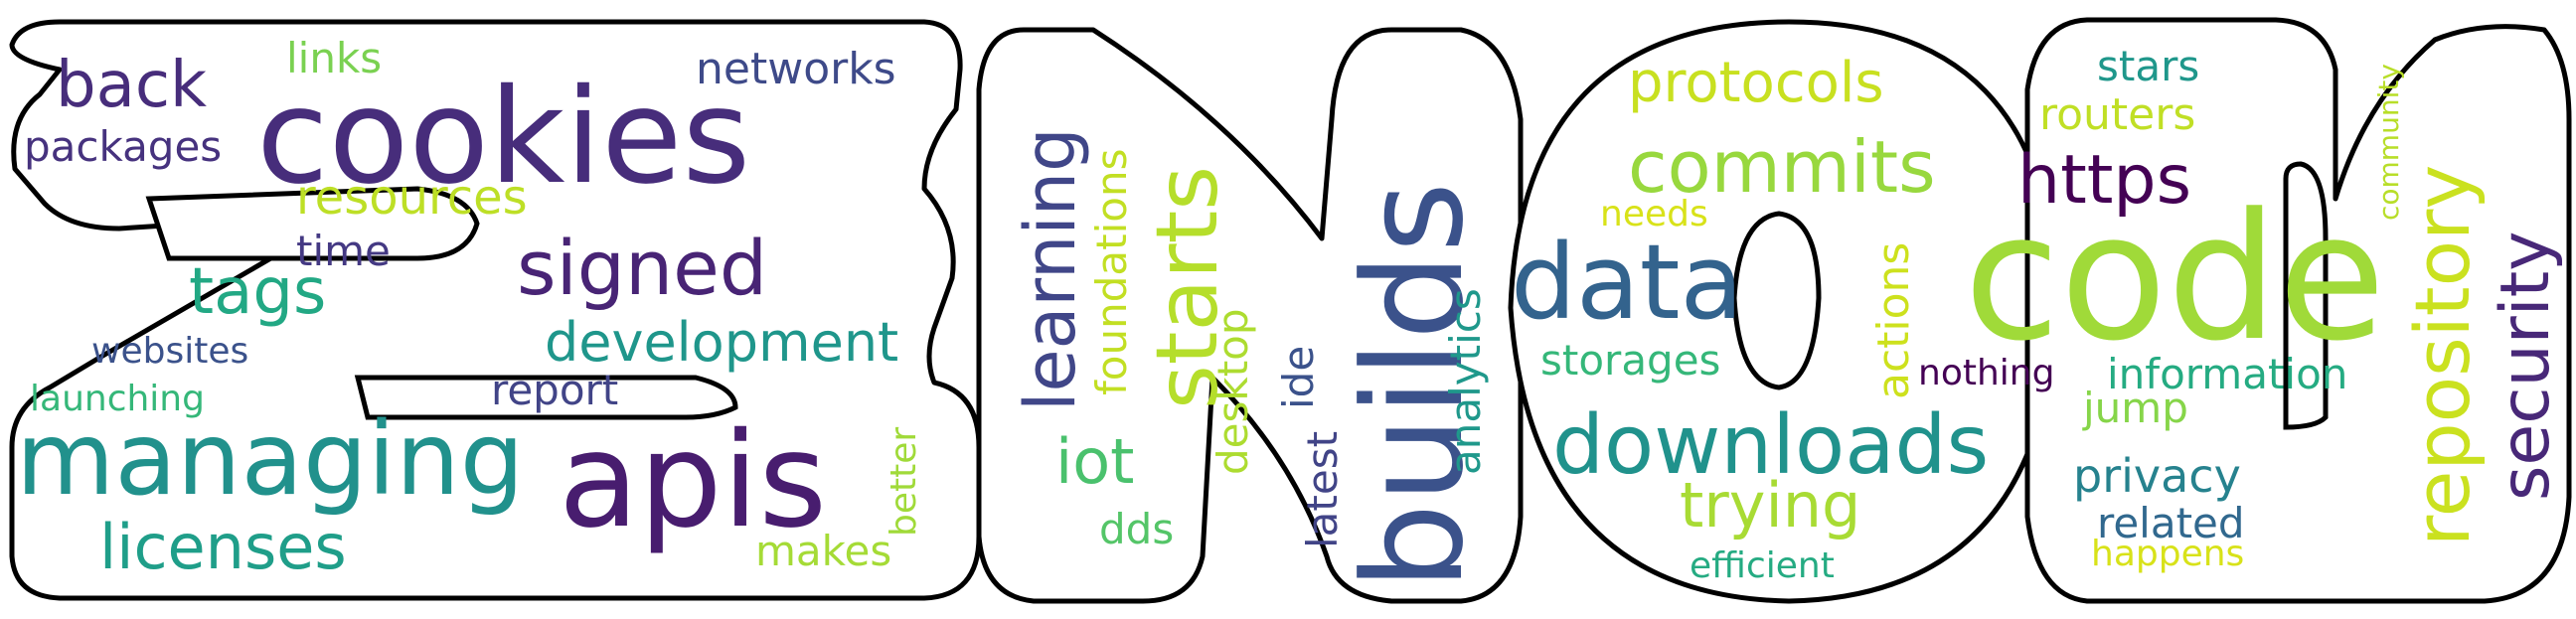  What do you see at coordinates (2157, 476) in the screenshot?
I see `word-privacy: privacy` at bounding box center [2157, 476].